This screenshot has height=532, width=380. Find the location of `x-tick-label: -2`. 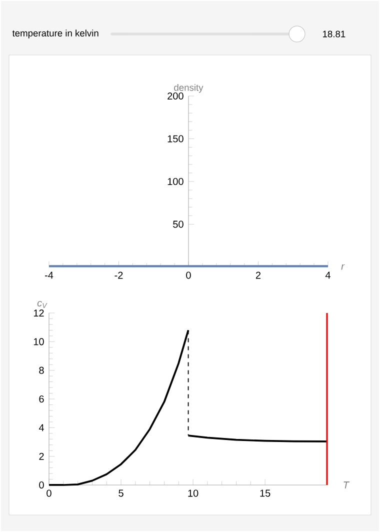

x-tick-label: -2 is located at coordinates (118, 275).